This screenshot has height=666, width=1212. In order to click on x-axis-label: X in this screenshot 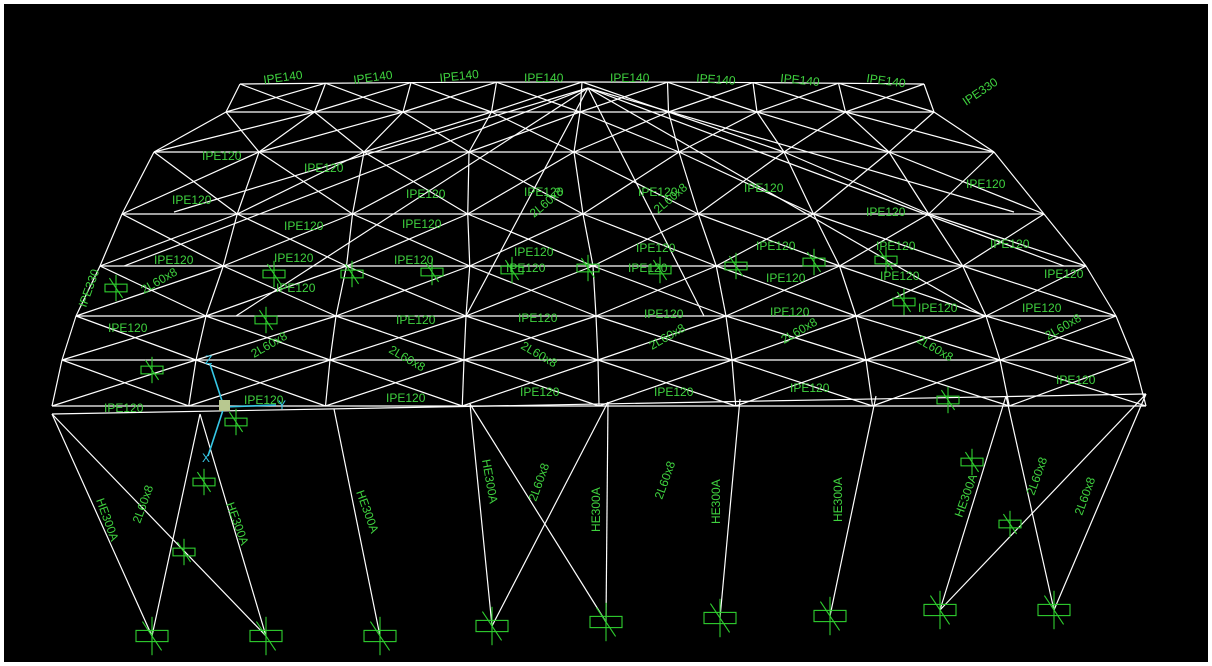, I will do `click(206, 458)`.